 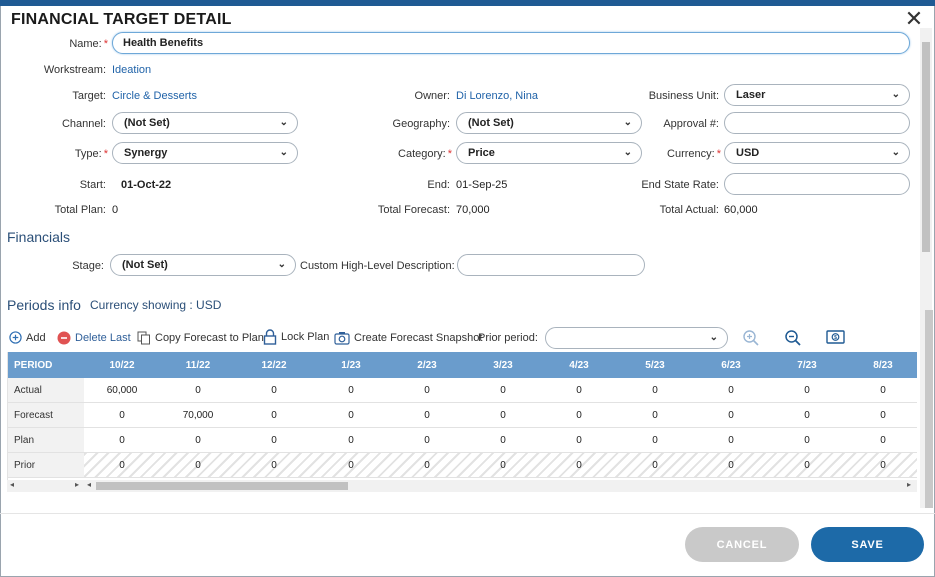 What do you see at coordinates (817, 123) in the screenshot?
I see `approval-input` at bounding box center [817, 123].